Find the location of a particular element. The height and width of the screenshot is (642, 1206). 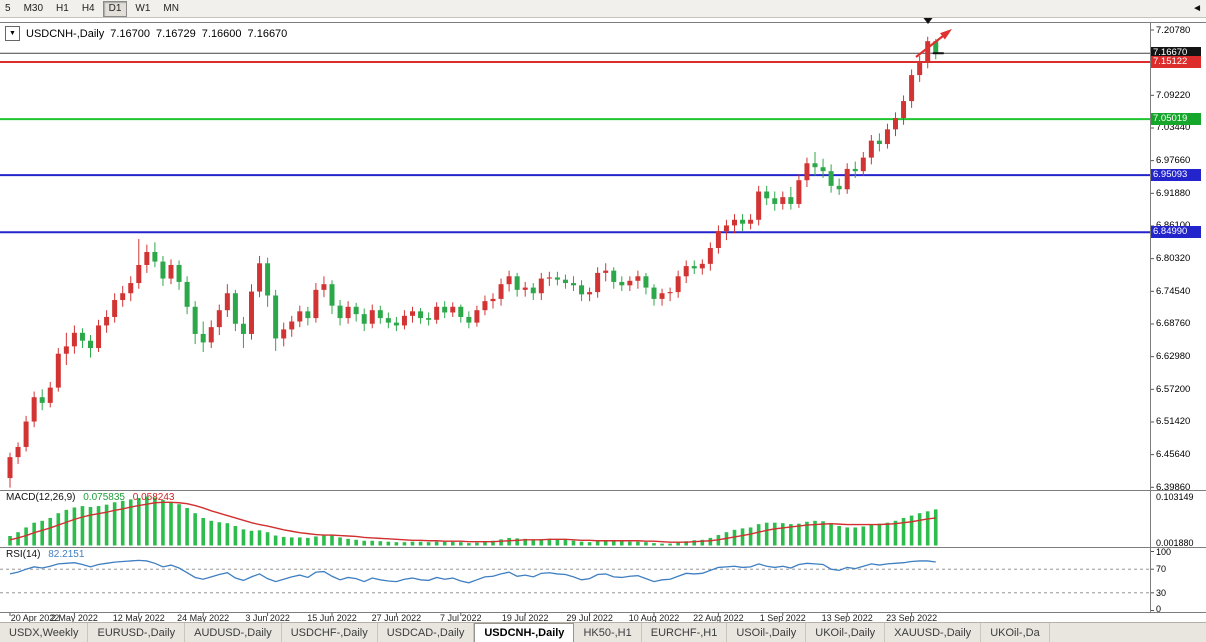

rsi-indicator-label: RSI(14) 82.2151 is located at coordinates (47, 554).